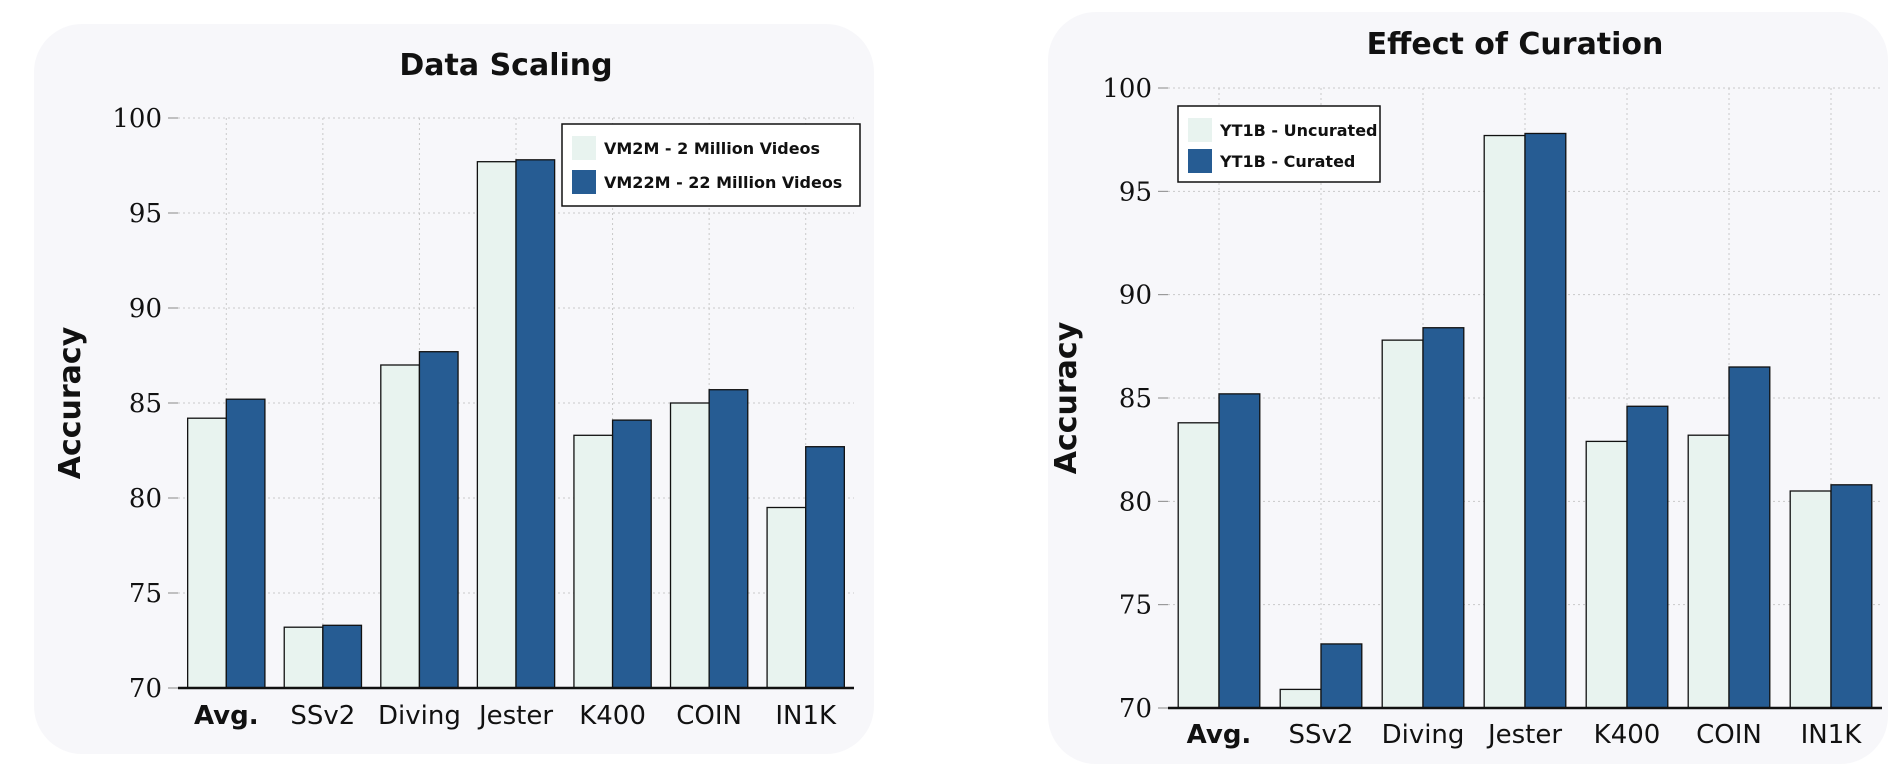 The image size is (1902, 782). Describe the element at coordinates (723, 182) in the screenshot. I see `legend-entry: VM22M - 22 Million Videos` at that location.